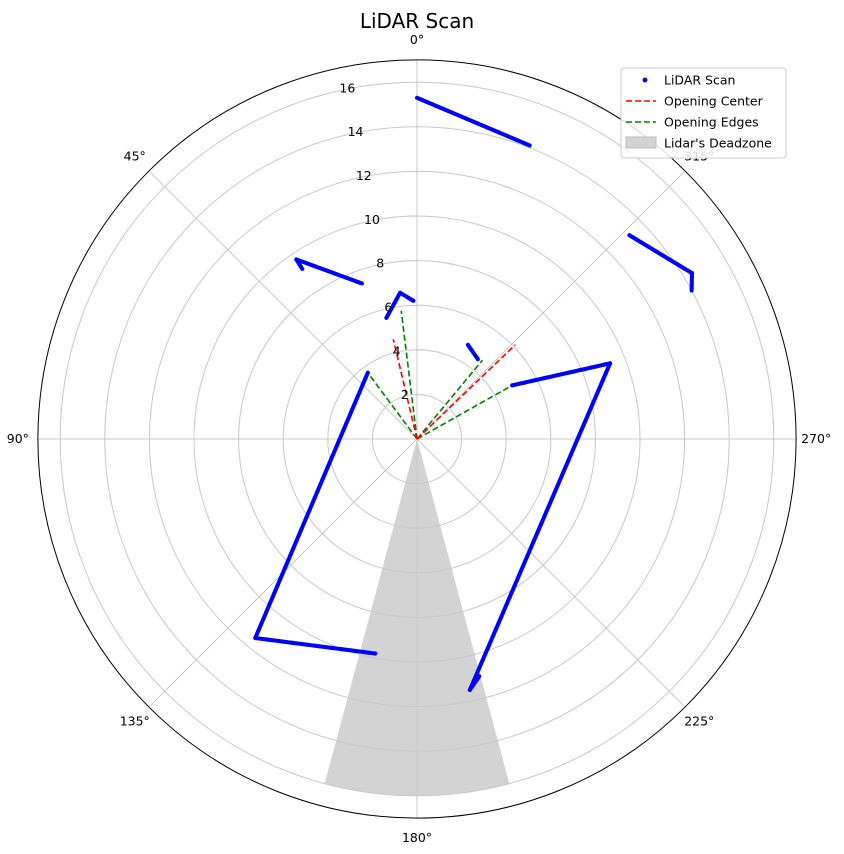  Describe the element at coordinates (699, 720) in the screenshot. I see `theta-tick-label-225: 225°` at that location.